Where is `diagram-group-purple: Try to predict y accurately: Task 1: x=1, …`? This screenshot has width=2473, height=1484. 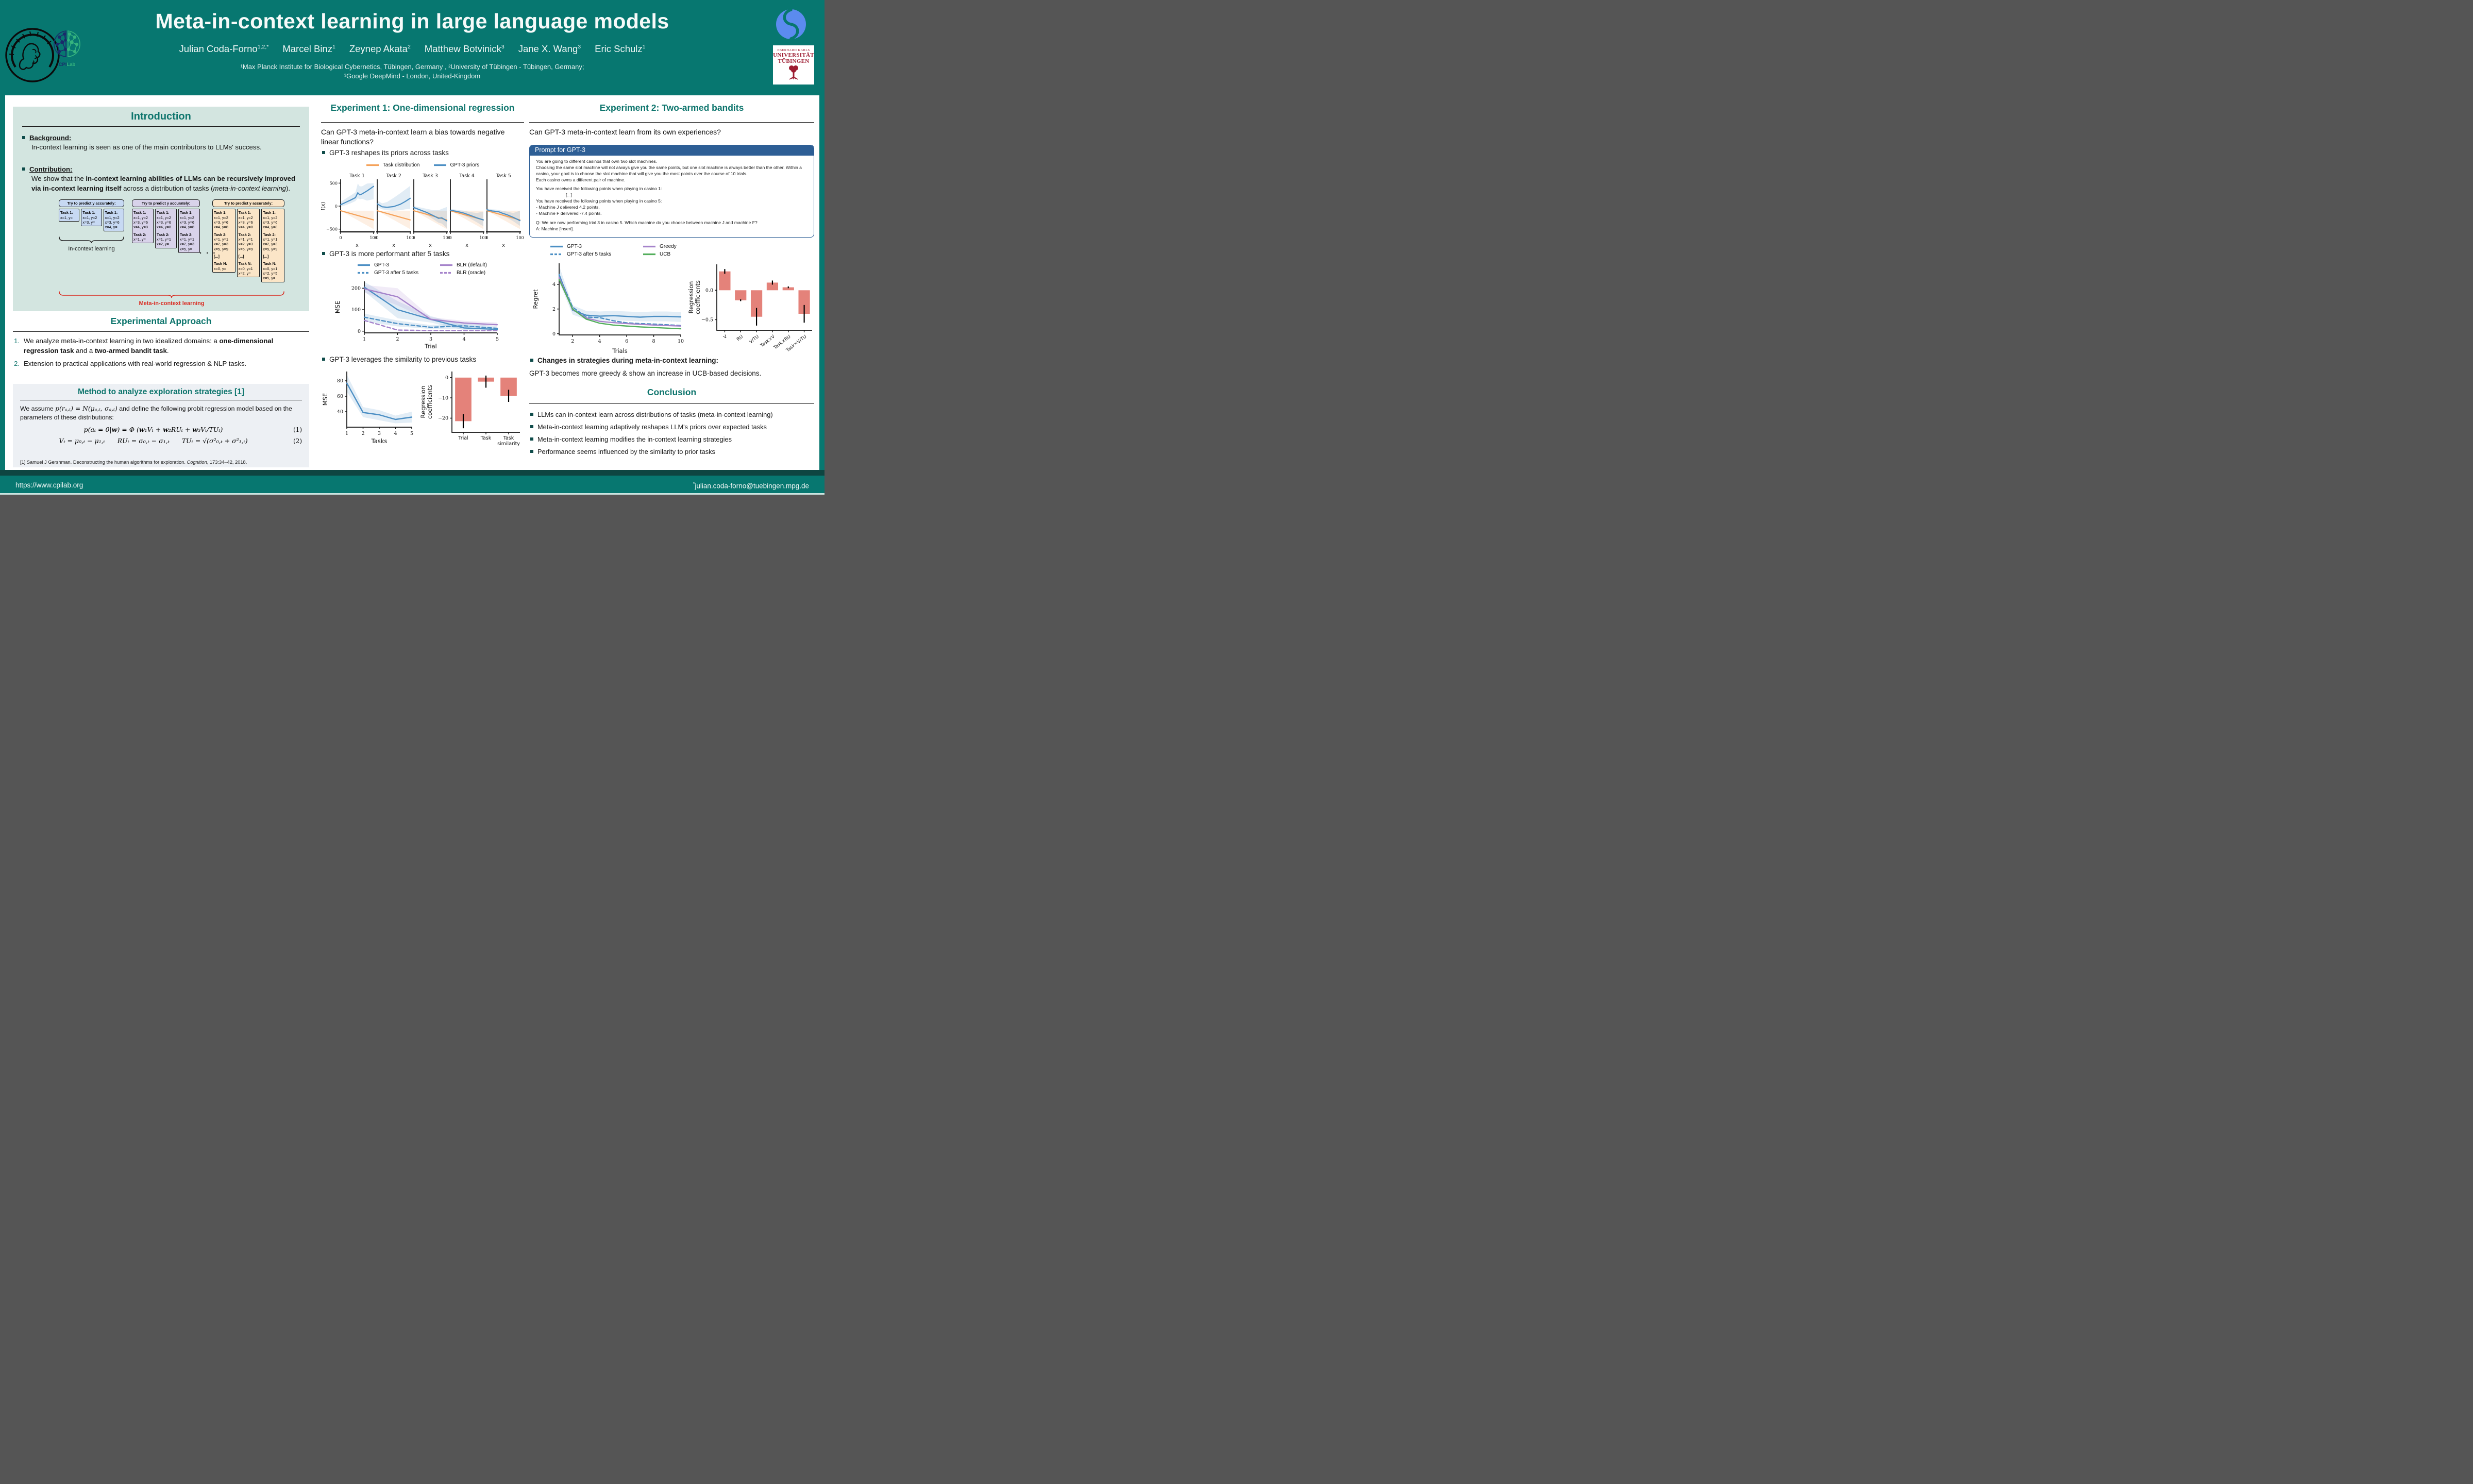
diagram-group-purple: Try to predict y accurately: Task 1: x=1, … is located at coordinates (166, 226).